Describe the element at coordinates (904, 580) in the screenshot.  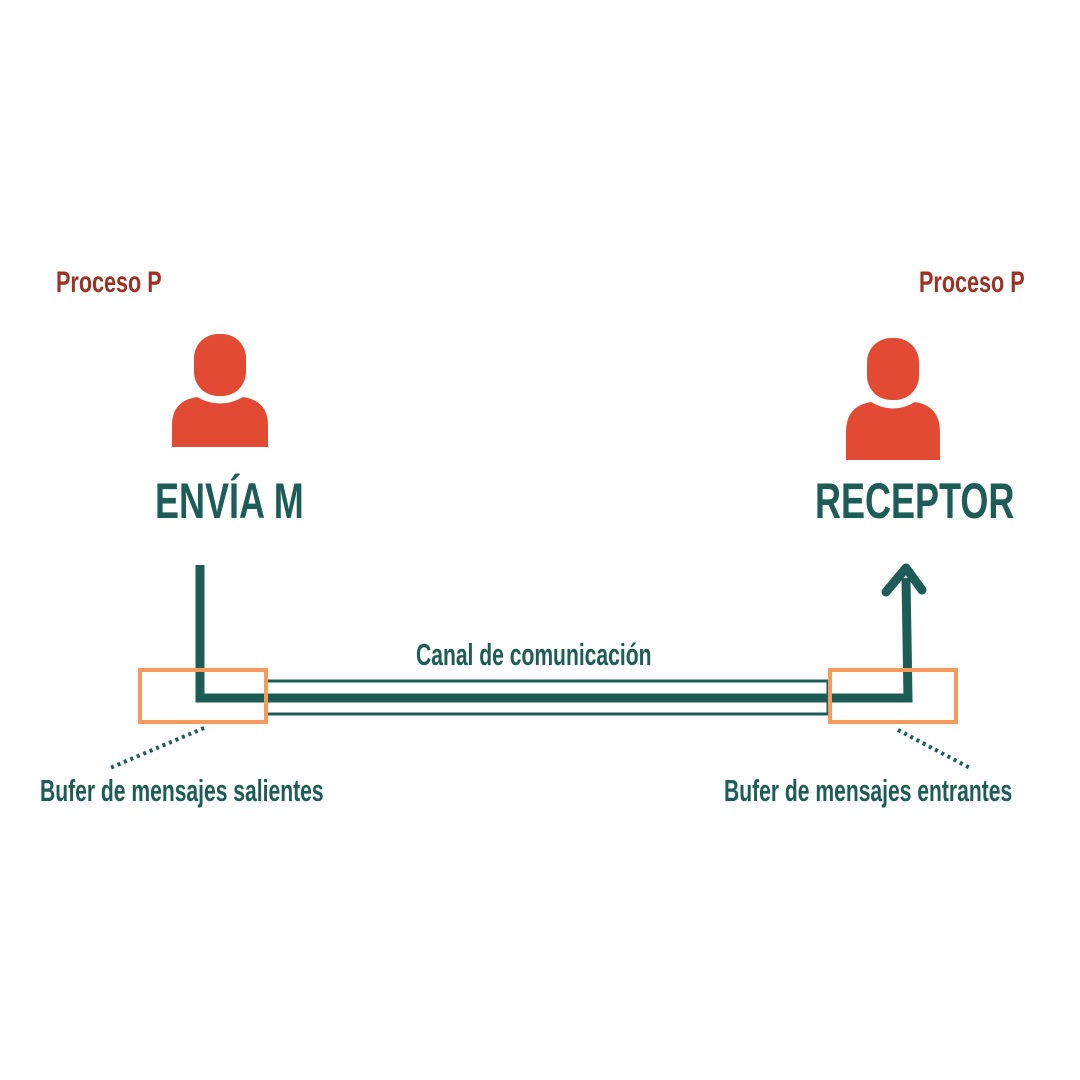
I see `receiver-arrowhead` at that location.